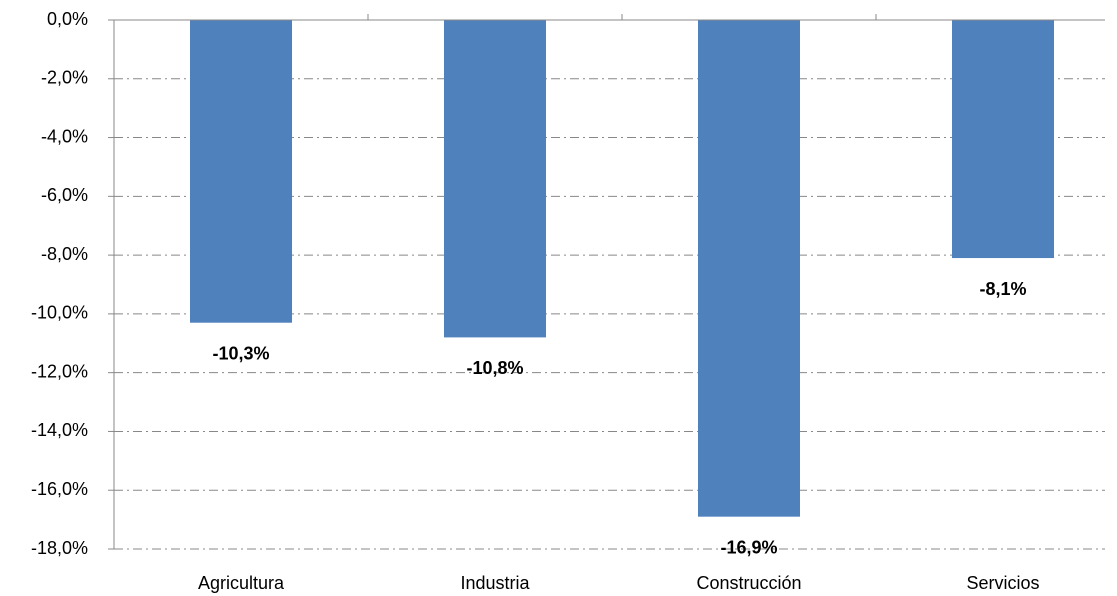 The image size is (1117, 596). I want to click on y-tick-label: -6,0%, so click(64, 195).